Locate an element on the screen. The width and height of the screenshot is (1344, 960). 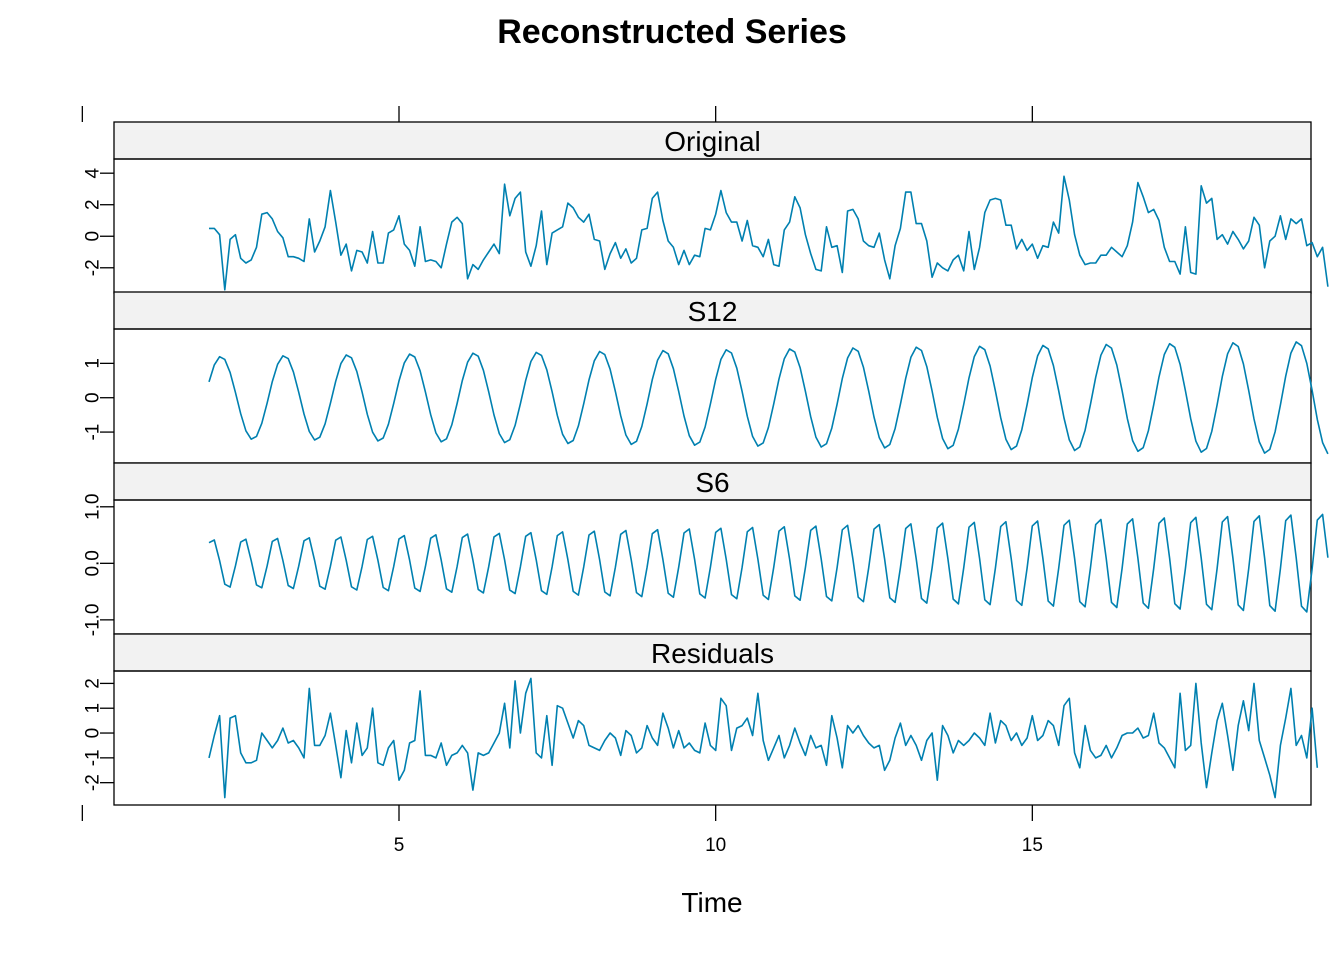
y-tick-label-residuals: -2 is located at coordinates (93, 782).